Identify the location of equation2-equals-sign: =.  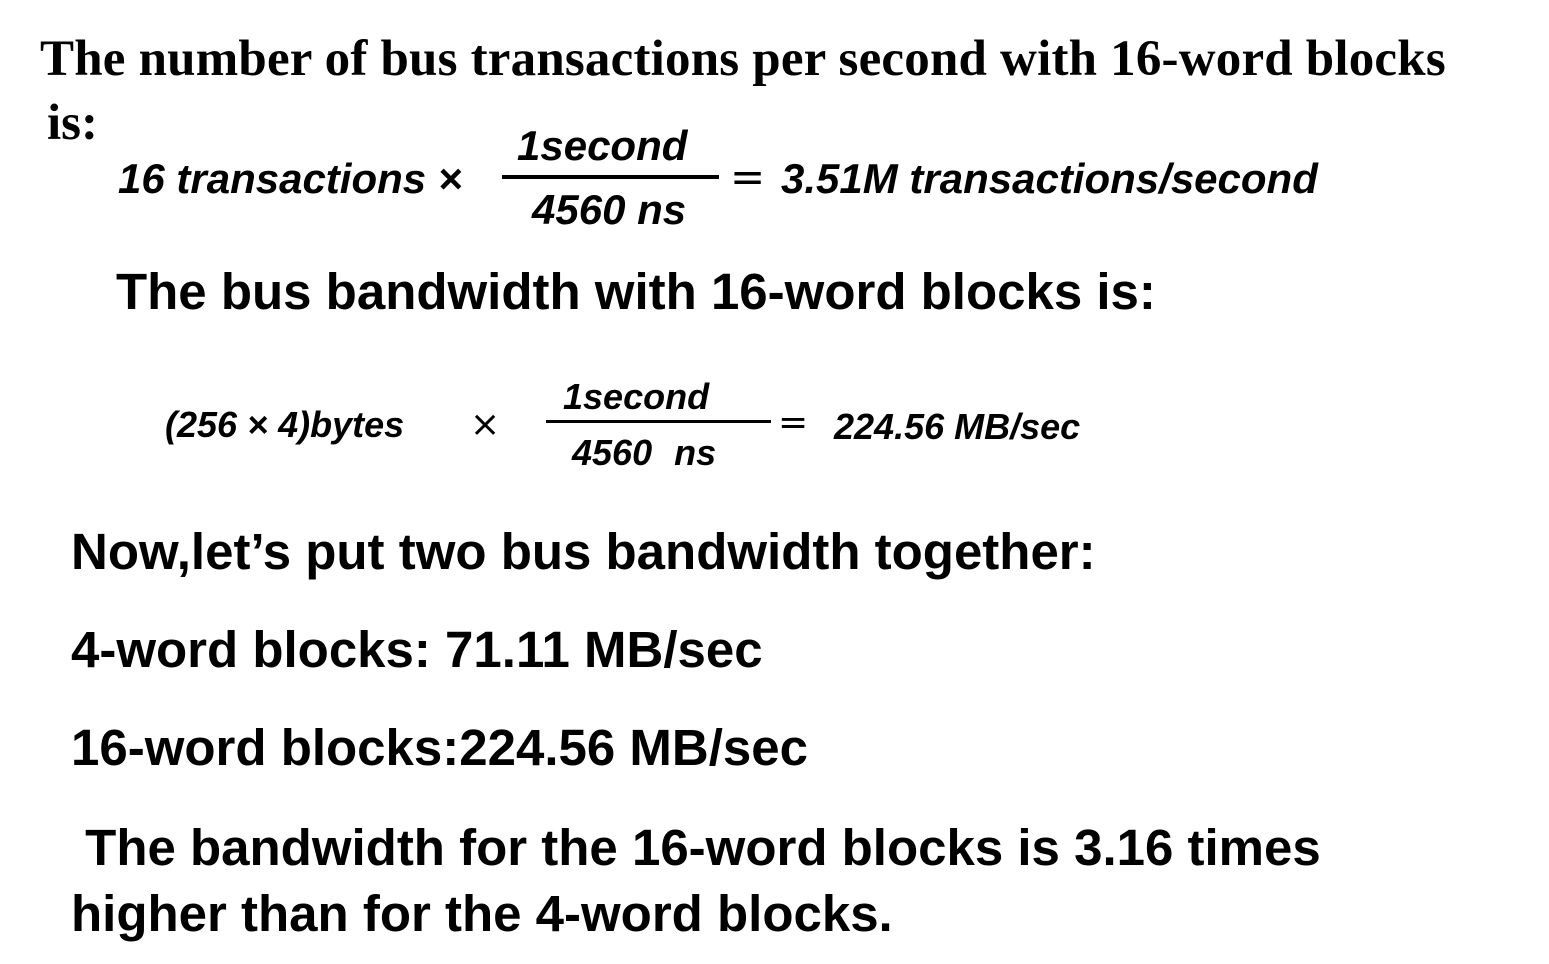
(793, 422).